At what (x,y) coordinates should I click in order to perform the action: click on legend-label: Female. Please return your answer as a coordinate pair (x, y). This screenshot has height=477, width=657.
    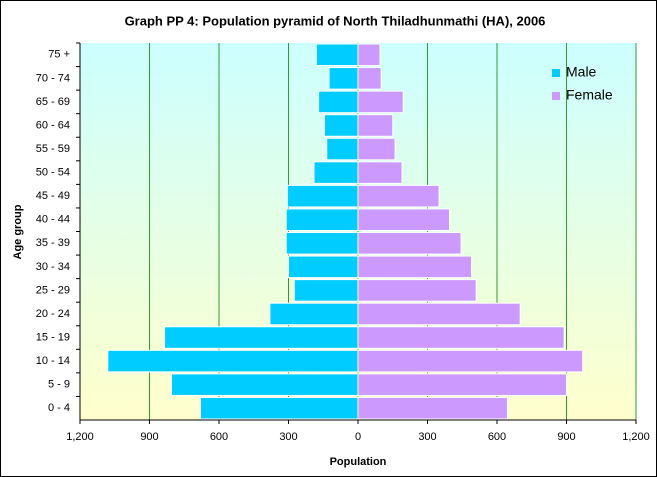
    Looking at the image, I should click on (589, 95).